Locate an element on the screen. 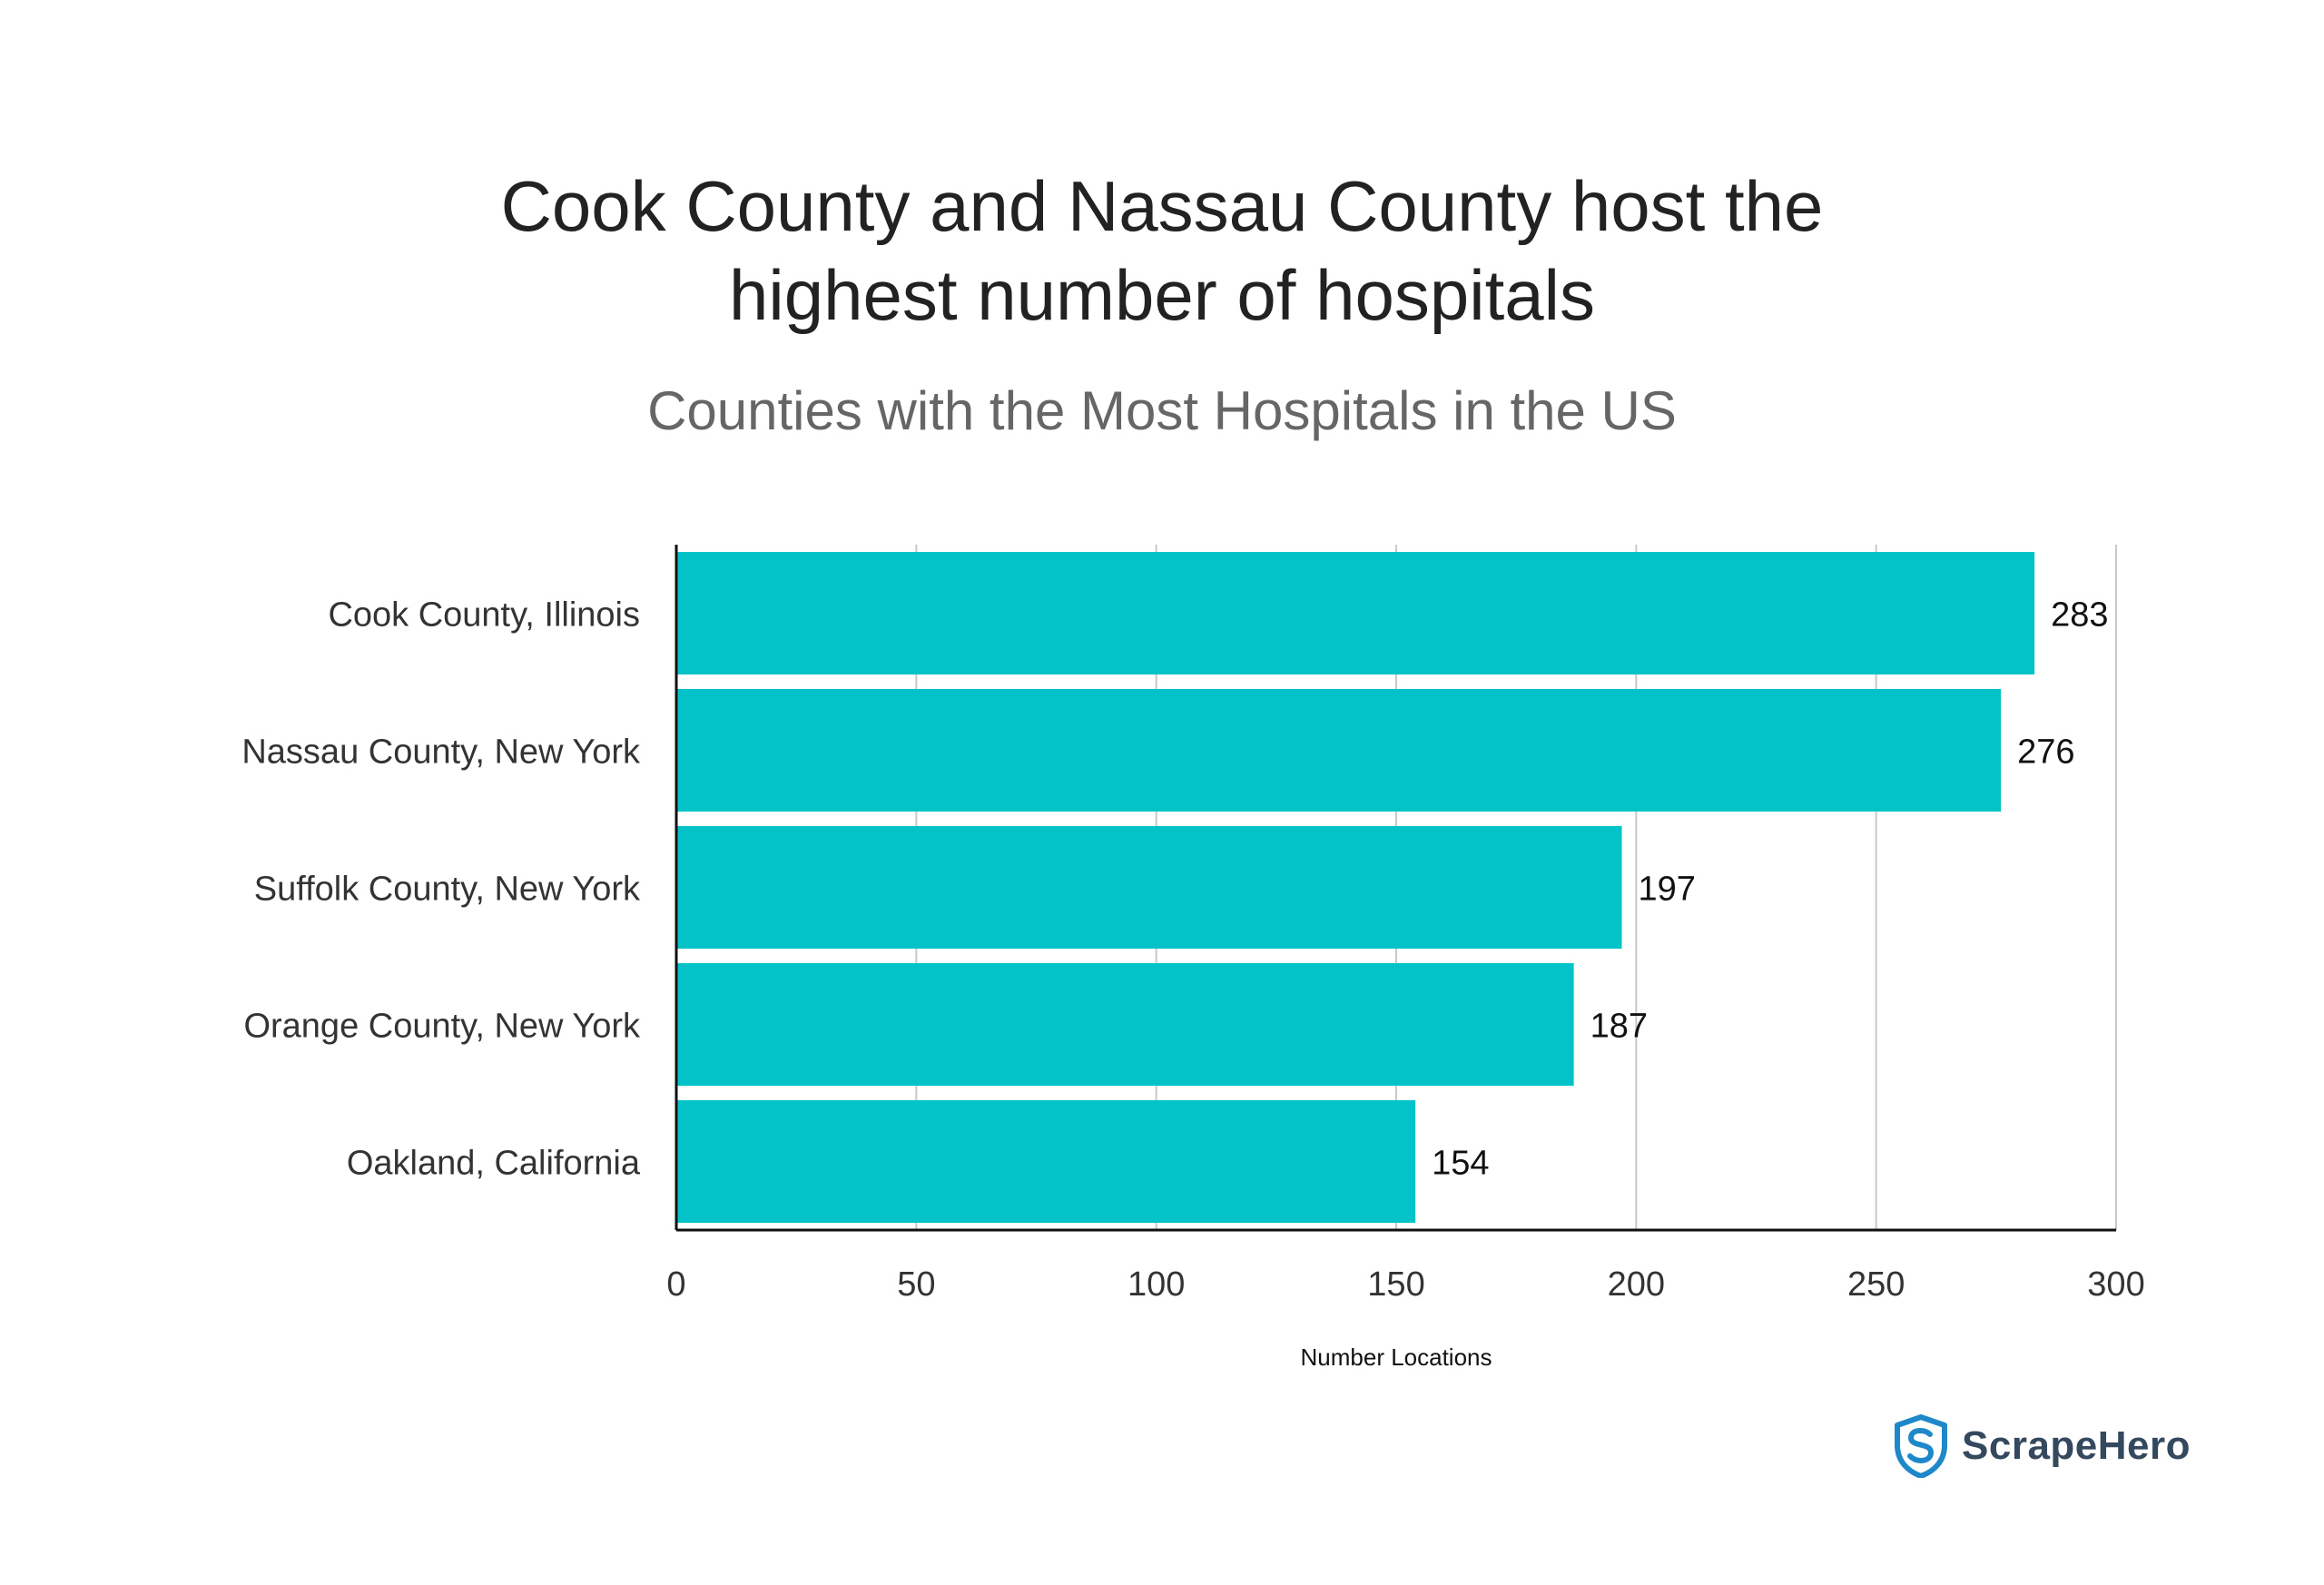 The width and height of the screenshot is (2324, 1585). value-label-2: 197 is located at coordinates (1666, 890).